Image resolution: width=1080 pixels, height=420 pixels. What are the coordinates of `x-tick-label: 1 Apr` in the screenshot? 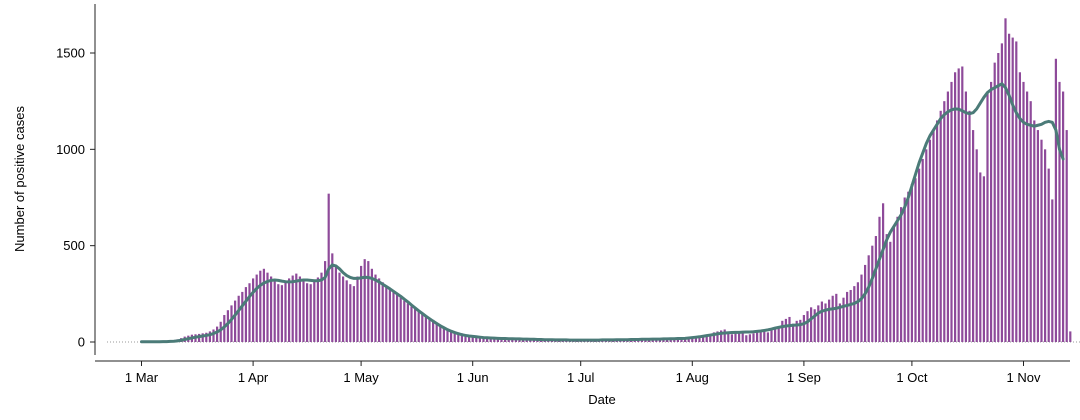 It's located at (253, 377).